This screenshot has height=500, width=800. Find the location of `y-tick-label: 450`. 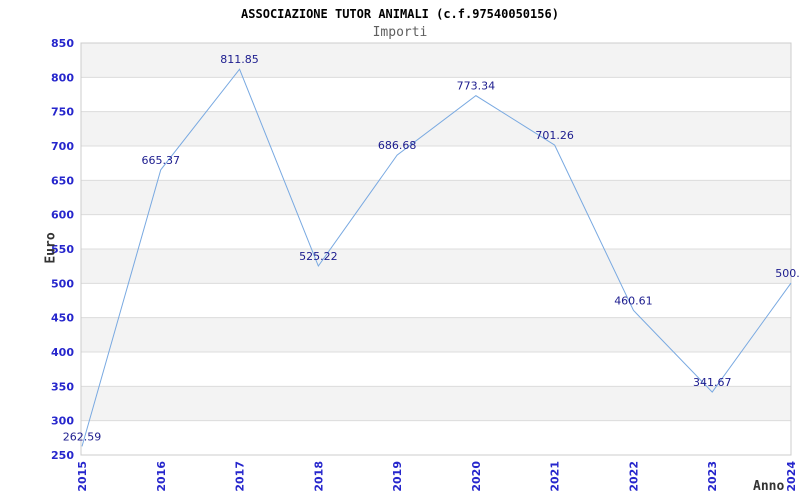

y-tick-label: 450 is located at coordinates (62, 318).